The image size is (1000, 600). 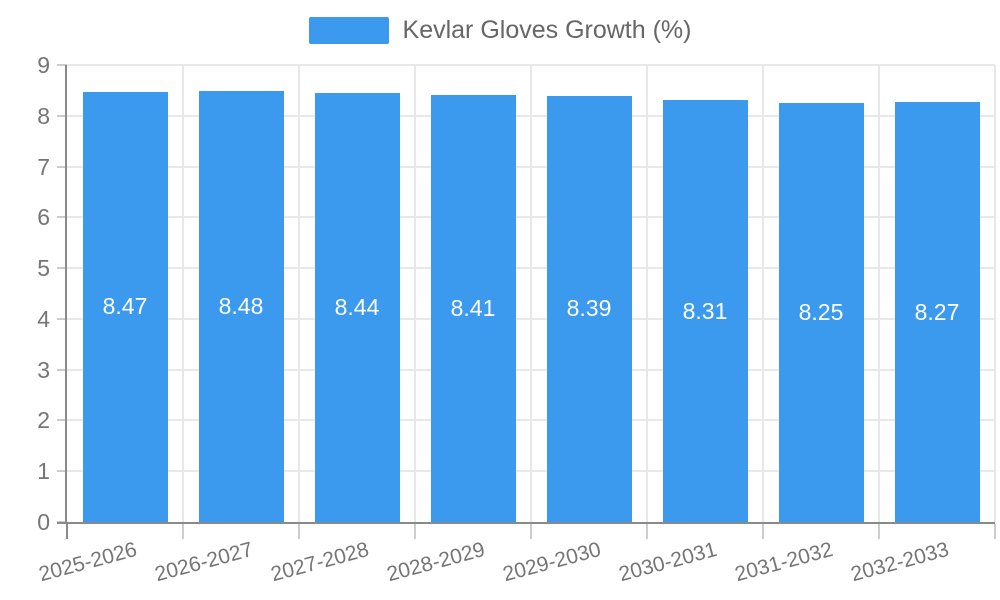 I want to click on bar-value-label: 8.39, so click(x=589, y=308).